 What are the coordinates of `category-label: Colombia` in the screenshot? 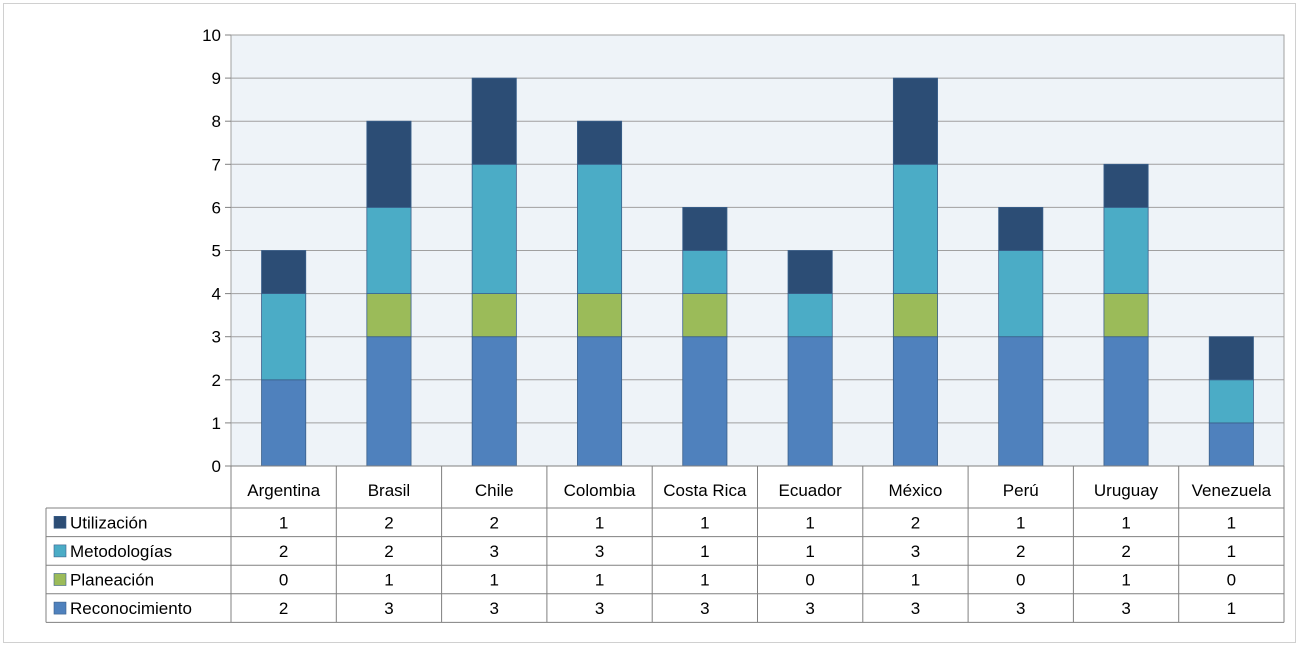 It's located at (600, 490).